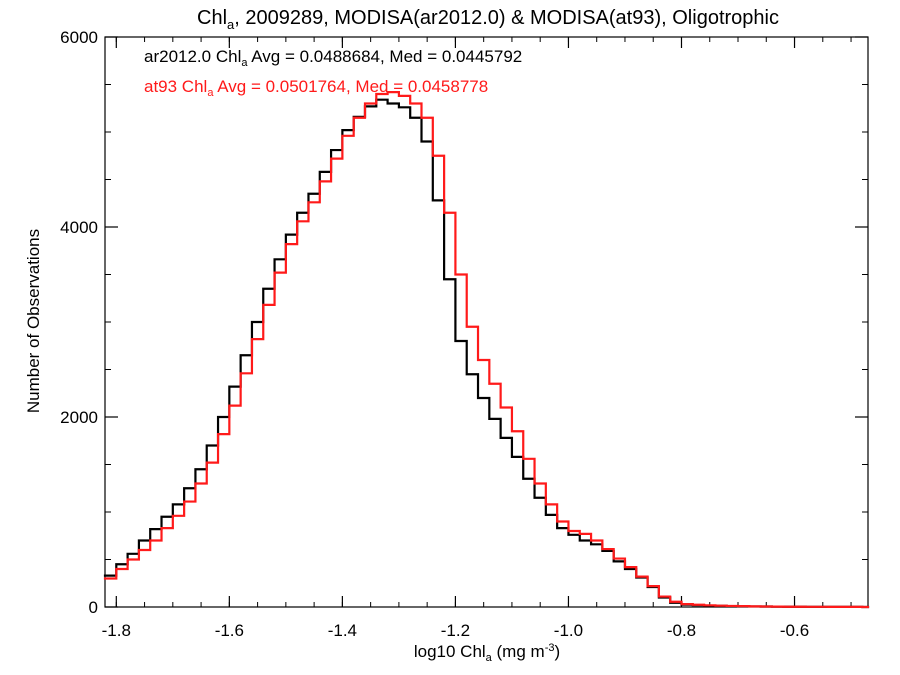 The image size is (900, 675). I want to click on x-tick-label: -0.8, so click(681, 630).